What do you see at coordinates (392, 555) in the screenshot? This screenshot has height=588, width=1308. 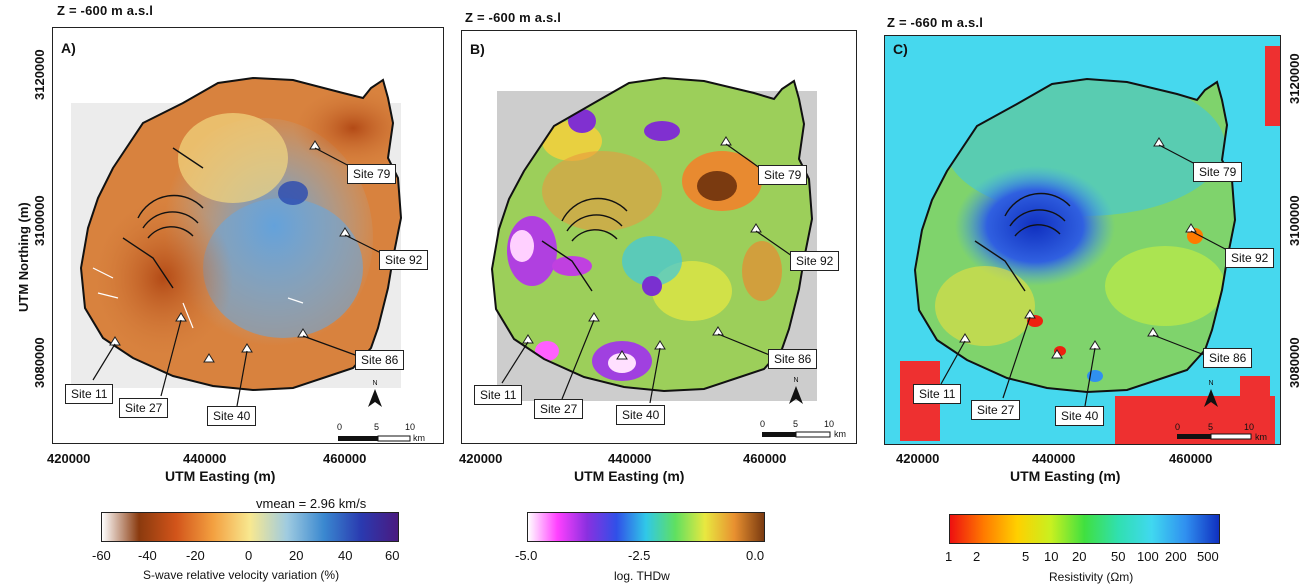 I see `colorbar-velocity-tick-60: 60` at bounding box center [392, 555].